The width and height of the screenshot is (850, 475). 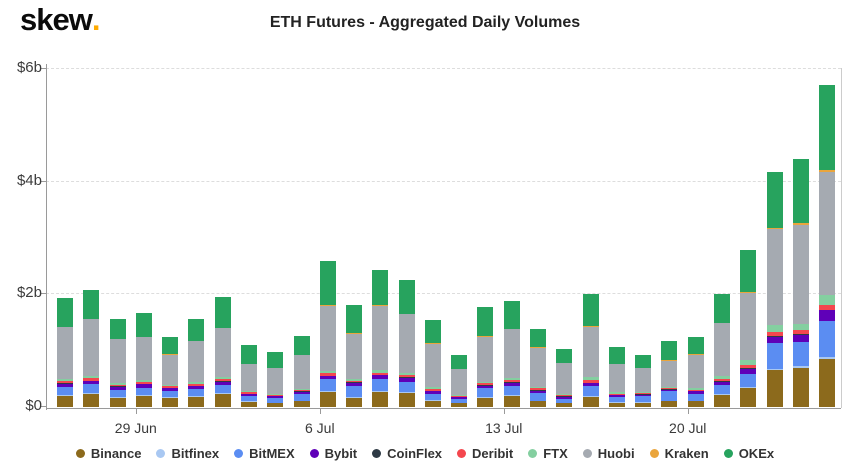 I want to click on legend-item-deribit: Deribit, so click(x=485, y=453).